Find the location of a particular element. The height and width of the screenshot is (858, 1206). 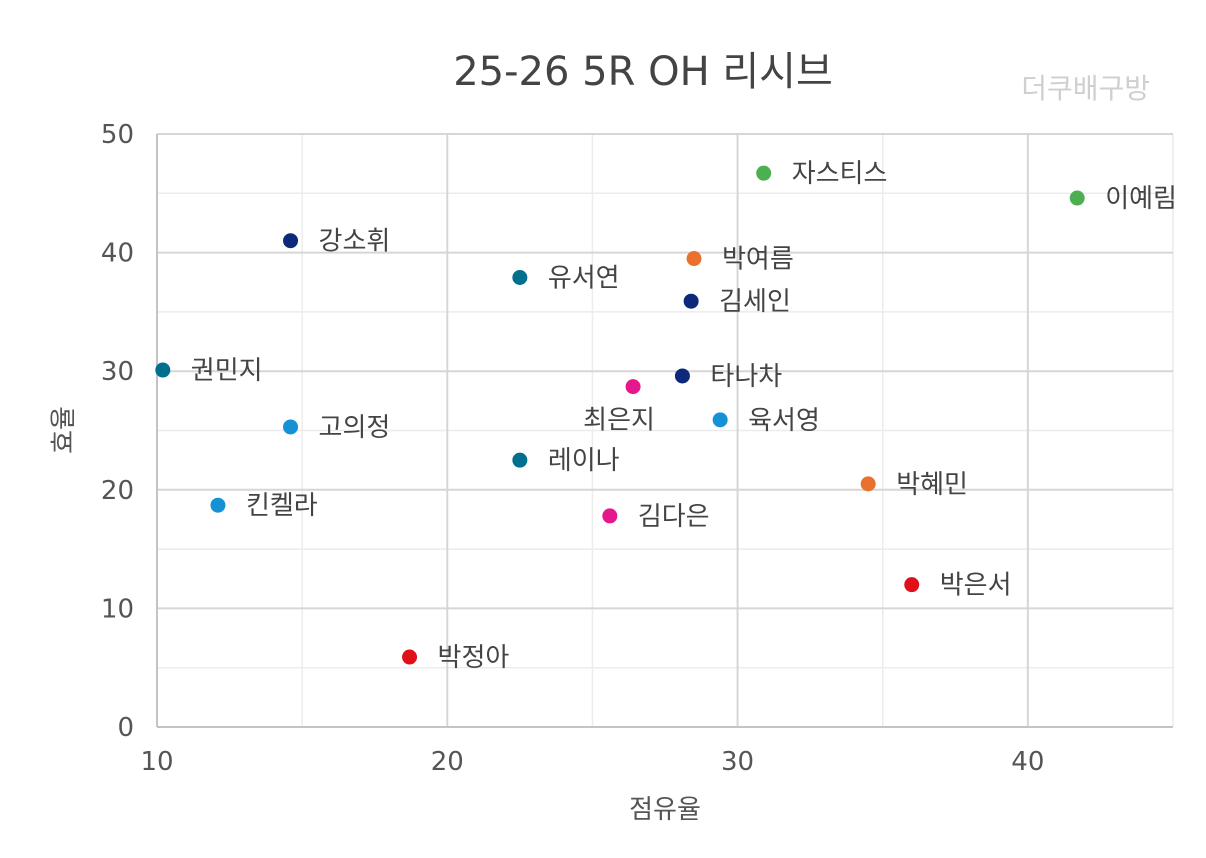

data-label: 박혜민 is located at coordinates (932, 485).